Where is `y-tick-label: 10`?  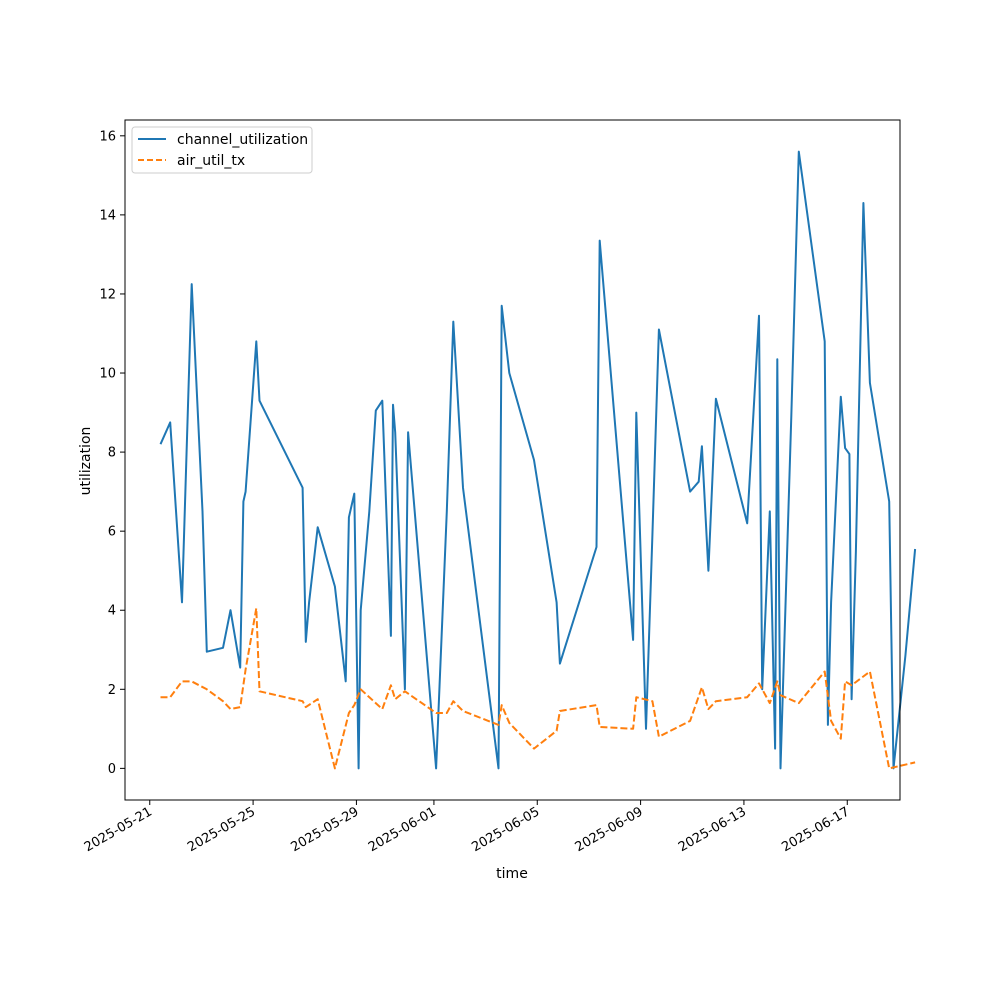 y-tick-label: 10 is located at coordinates (107, 374).